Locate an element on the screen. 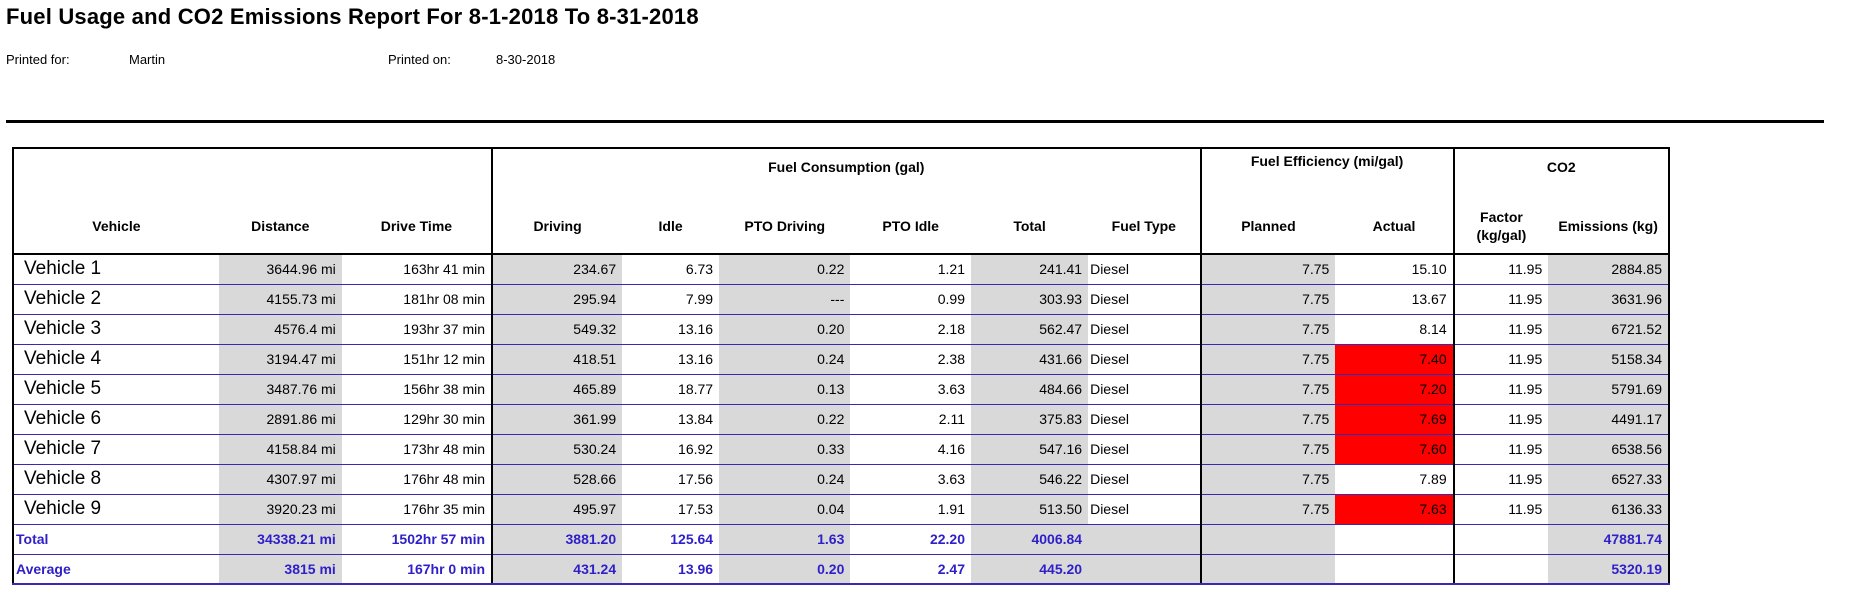  actual-efficiency-cell: 15.10 is located at coordinates (1394, 269).